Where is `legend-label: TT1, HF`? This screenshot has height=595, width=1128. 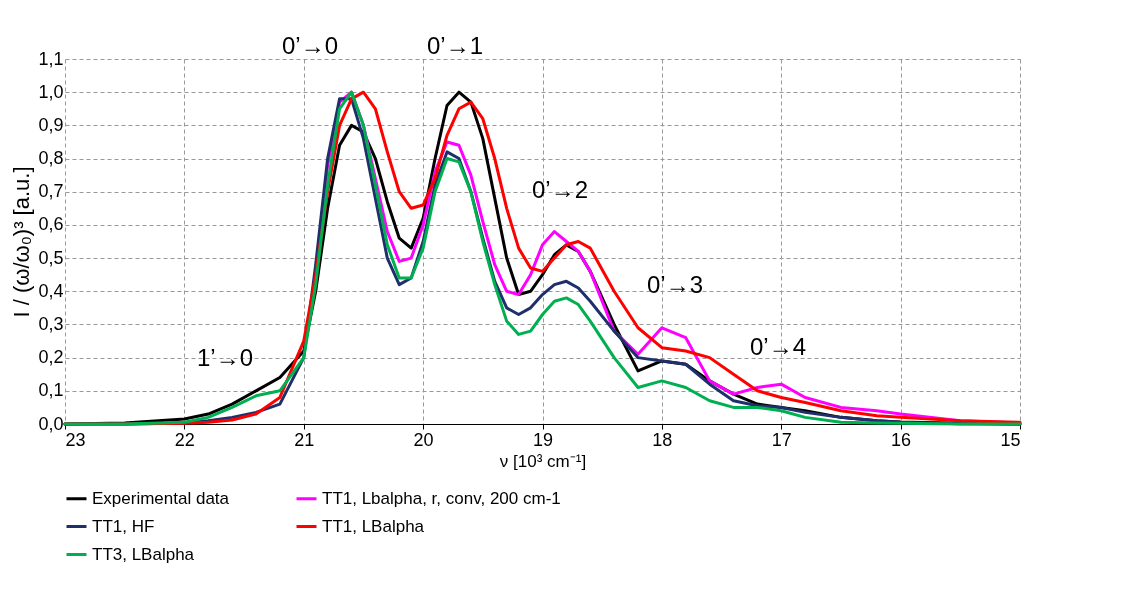 legend-label: TT1, HF is located at coordinates (123, 526).